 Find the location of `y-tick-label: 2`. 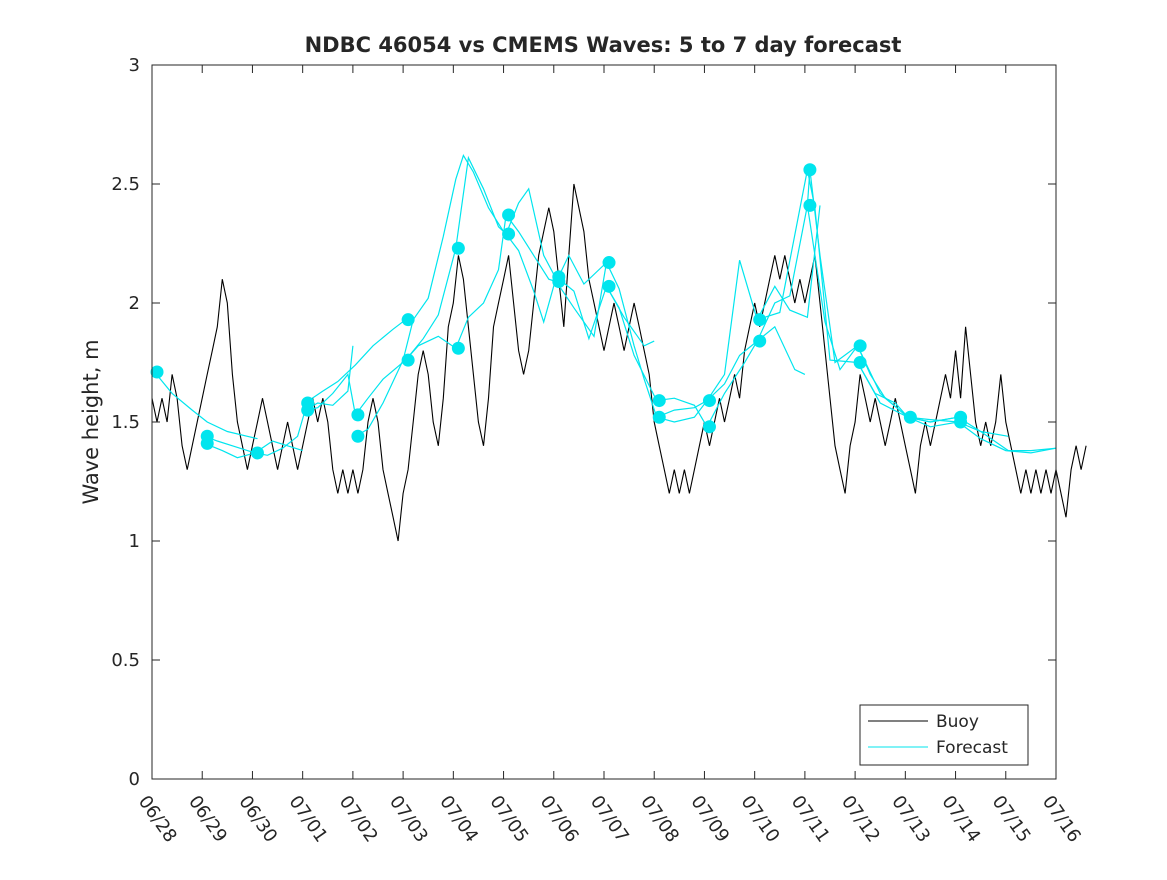

y-tick-label: 2 is located at coordinates (134, 303).